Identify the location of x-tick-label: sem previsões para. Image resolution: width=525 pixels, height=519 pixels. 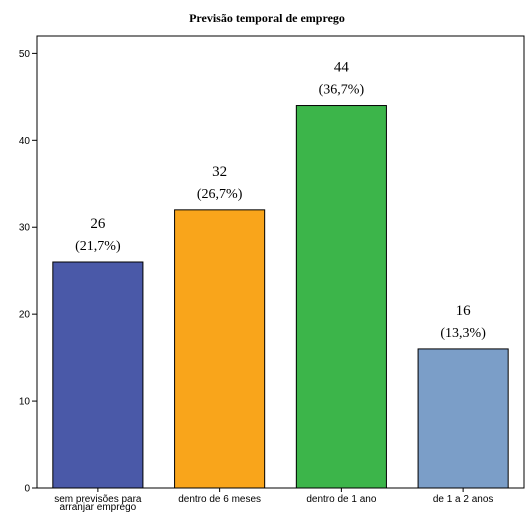
(98, 499).